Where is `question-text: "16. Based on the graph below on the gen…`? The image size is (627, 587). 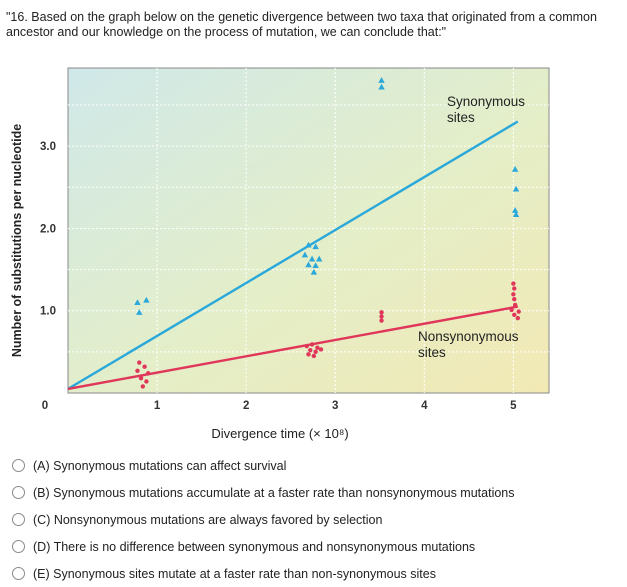 question-text: "16. Based on the graph below on the gen… is located at coordinates (301, 24).